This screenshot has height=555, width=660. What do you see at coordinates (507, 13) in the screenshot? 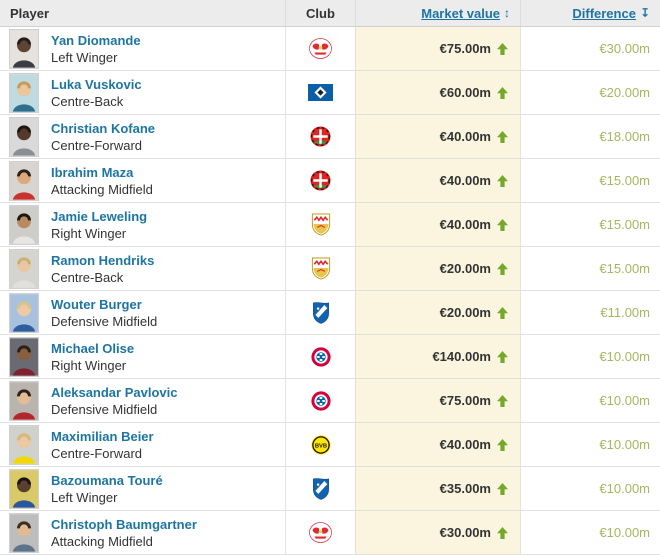
I see `sort-toggle-icon: ↕` at bounding box center [507, 13].